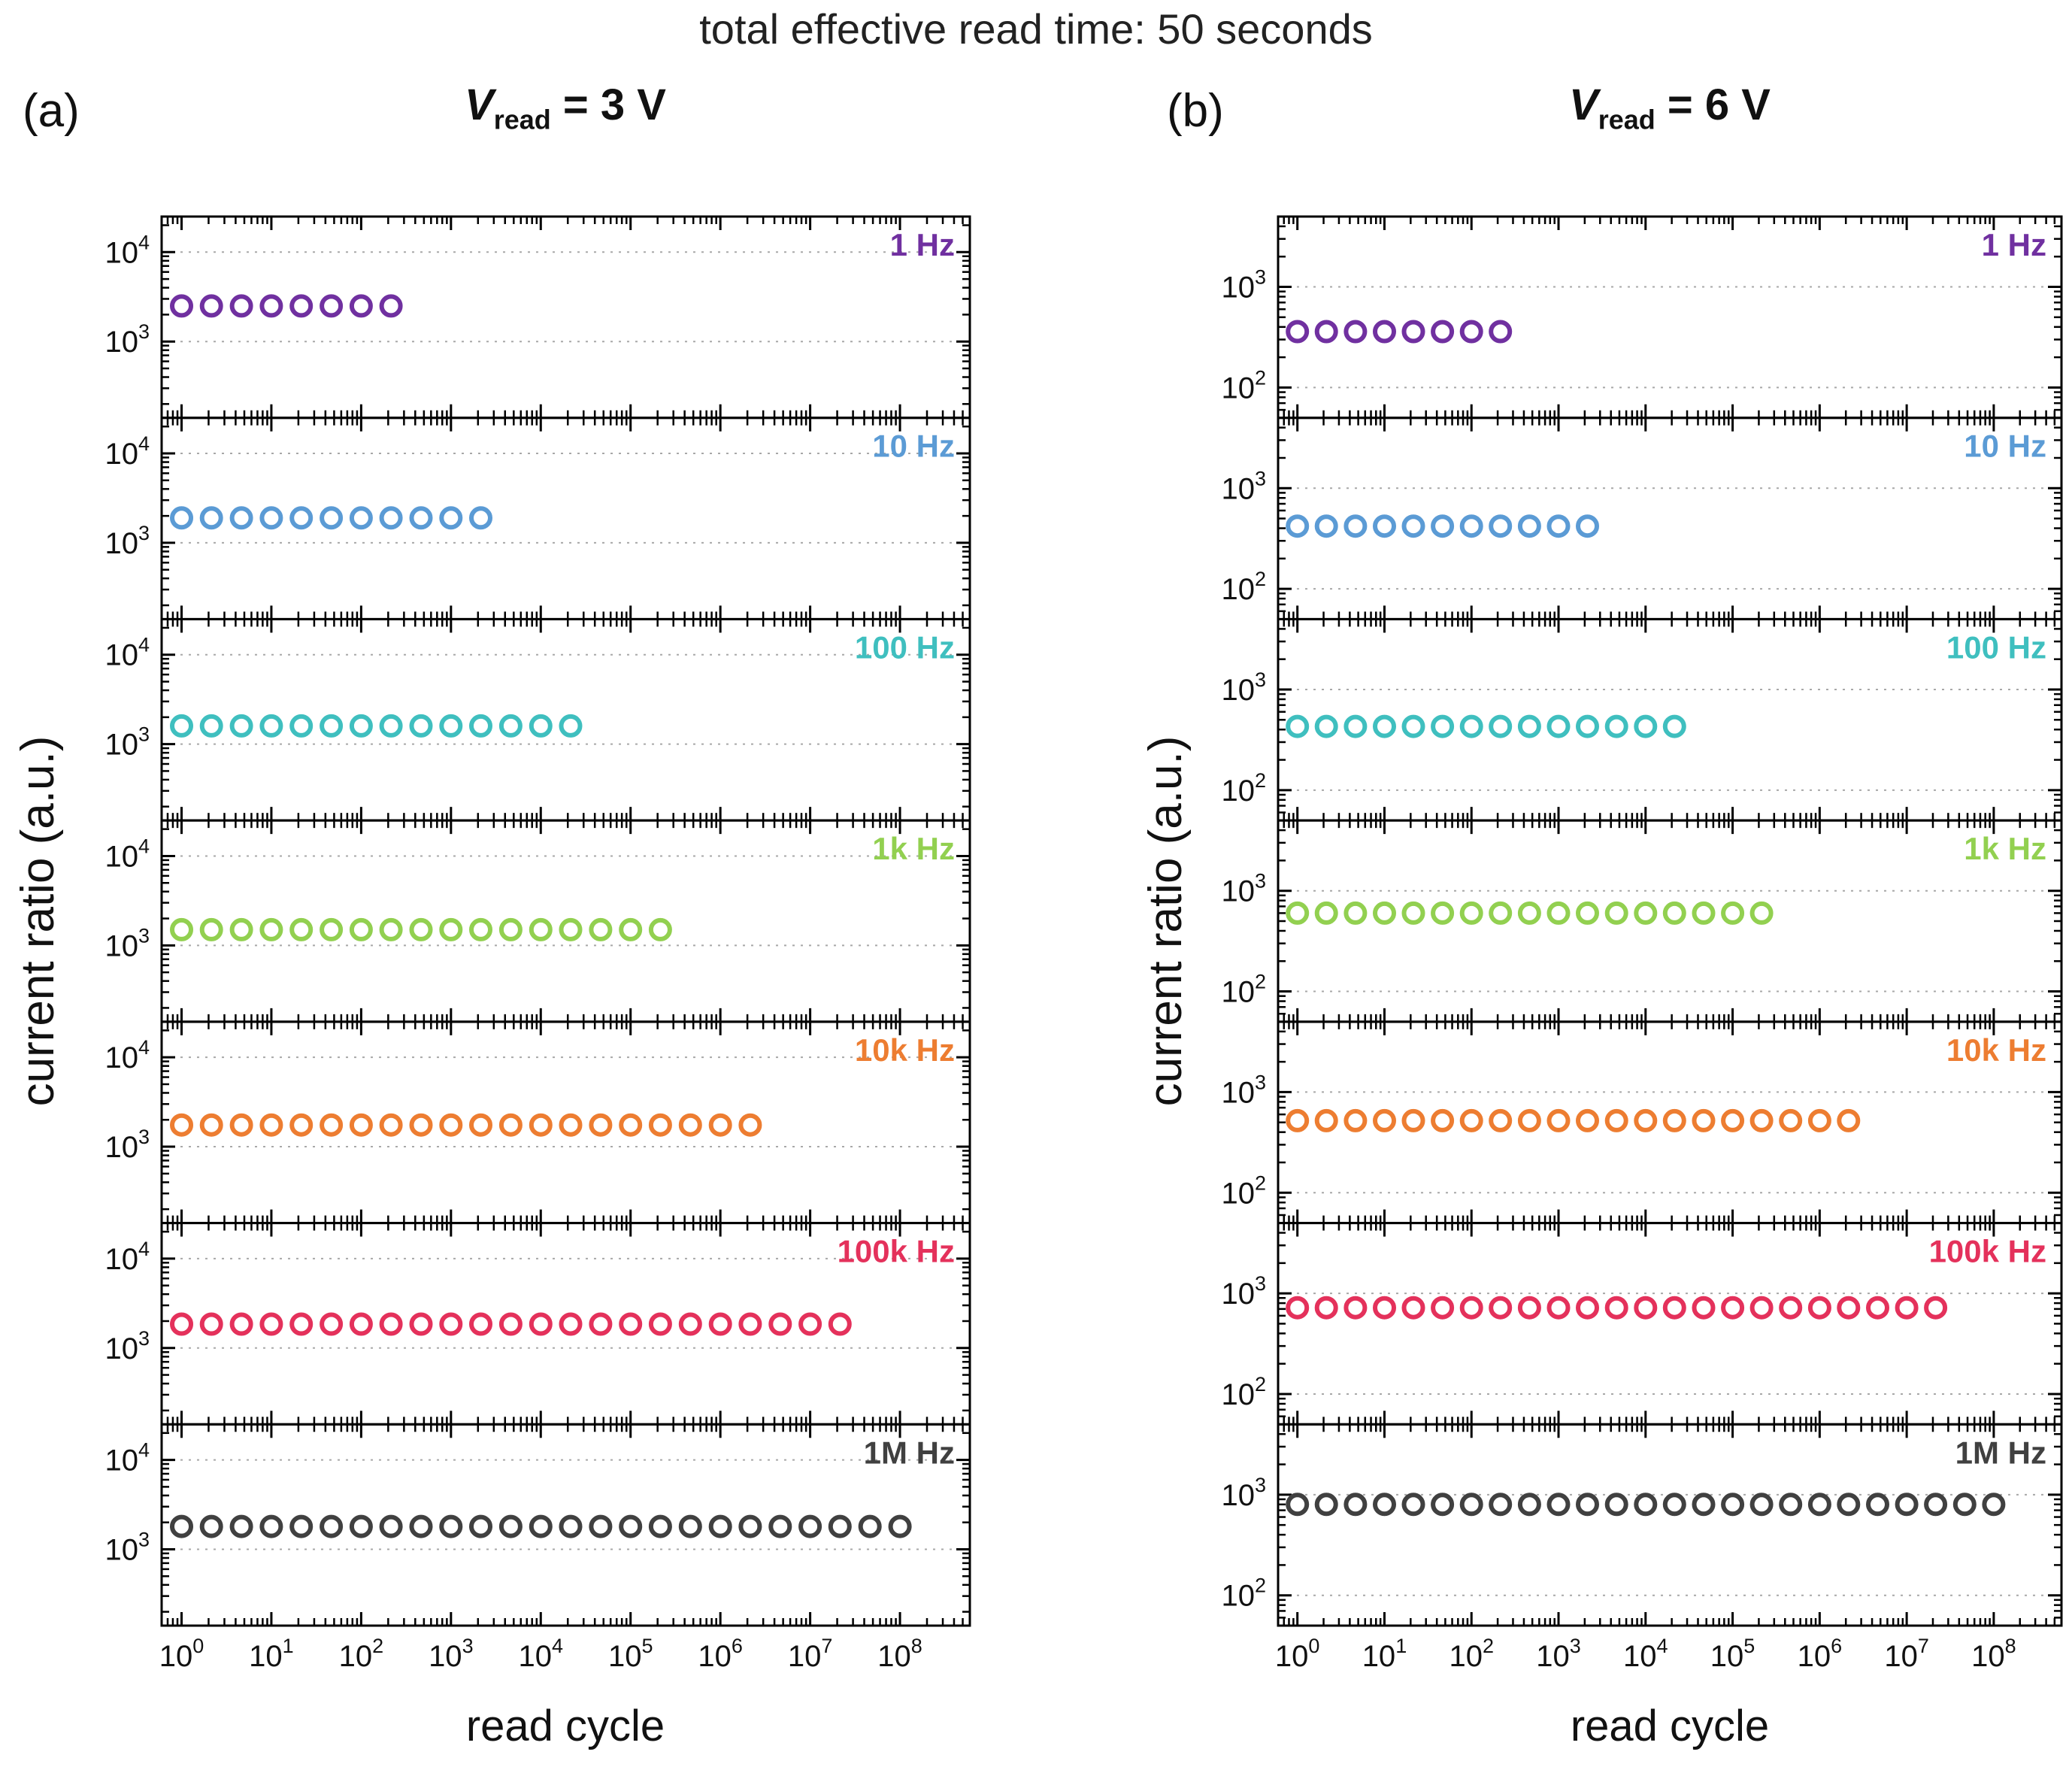  I want to click on subplot-frame, so click(565, 317).